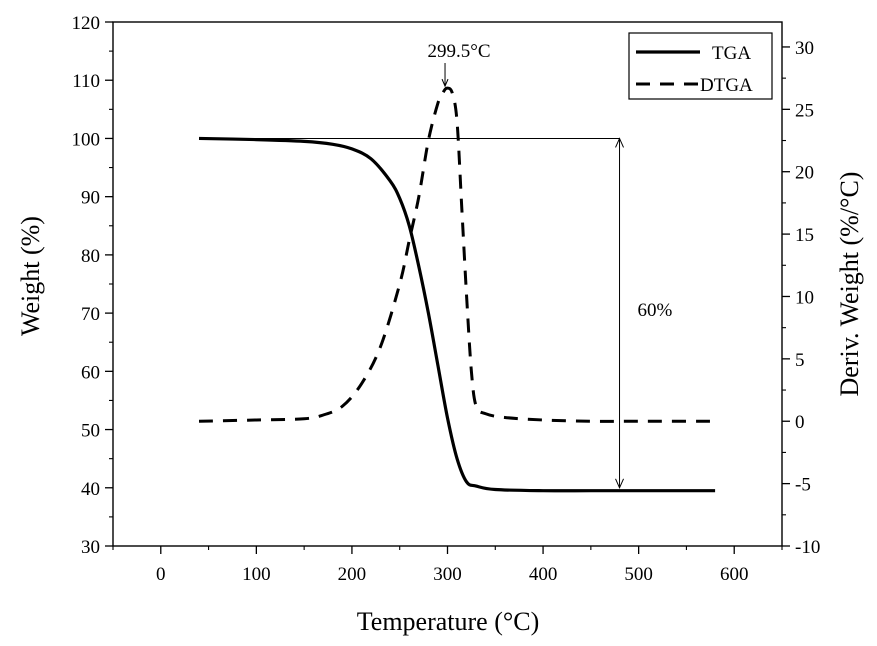  What do you see at coordinates (619, 484) in the screenshot?
I see `span-arrow-down` at bounding box center [619, 484].